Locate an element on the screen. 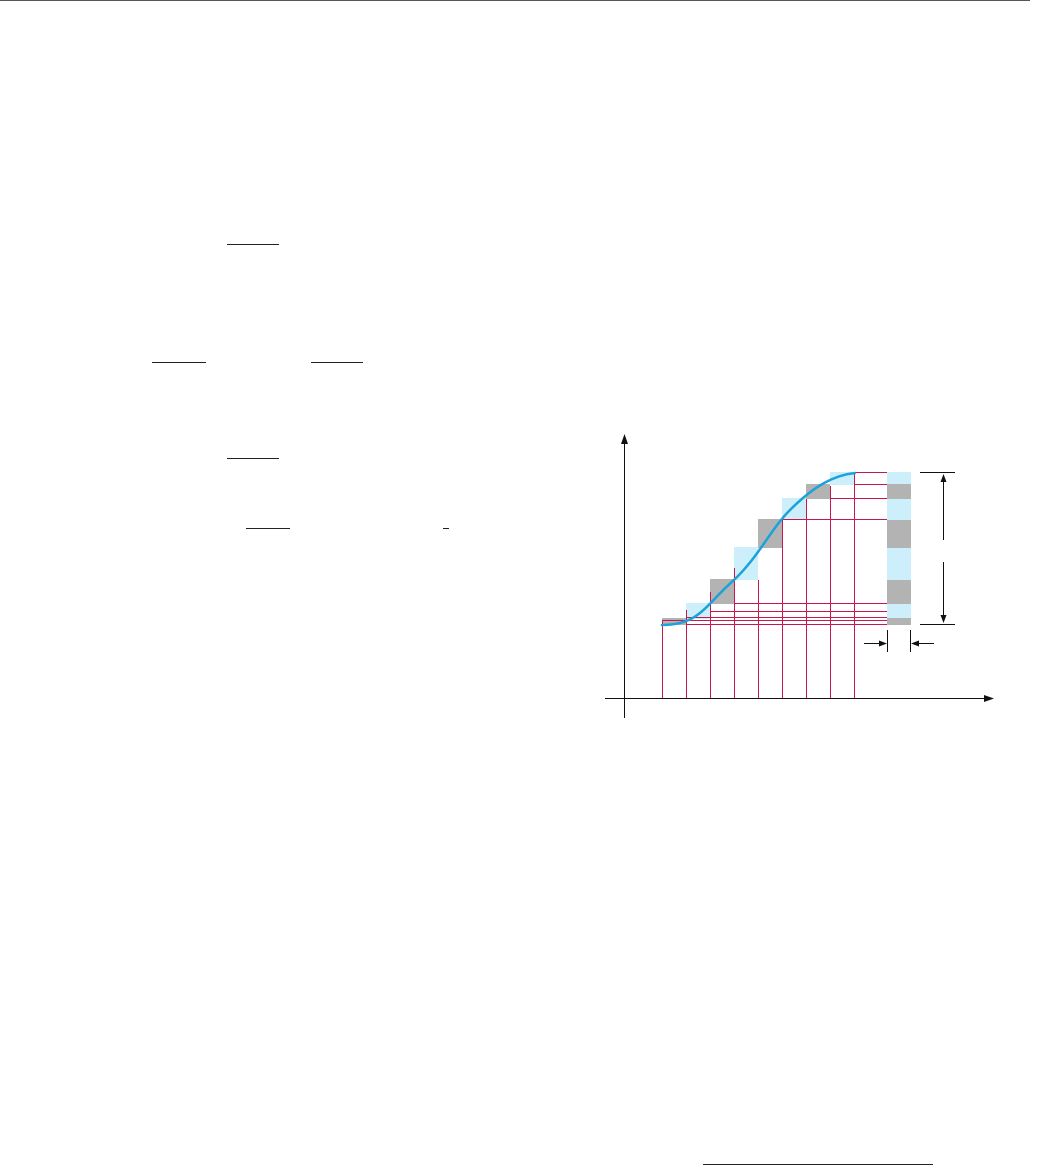 Image resolution: width=1056 pixels, height=1167 pixels. right-strip is located at coordinates (899, 548).